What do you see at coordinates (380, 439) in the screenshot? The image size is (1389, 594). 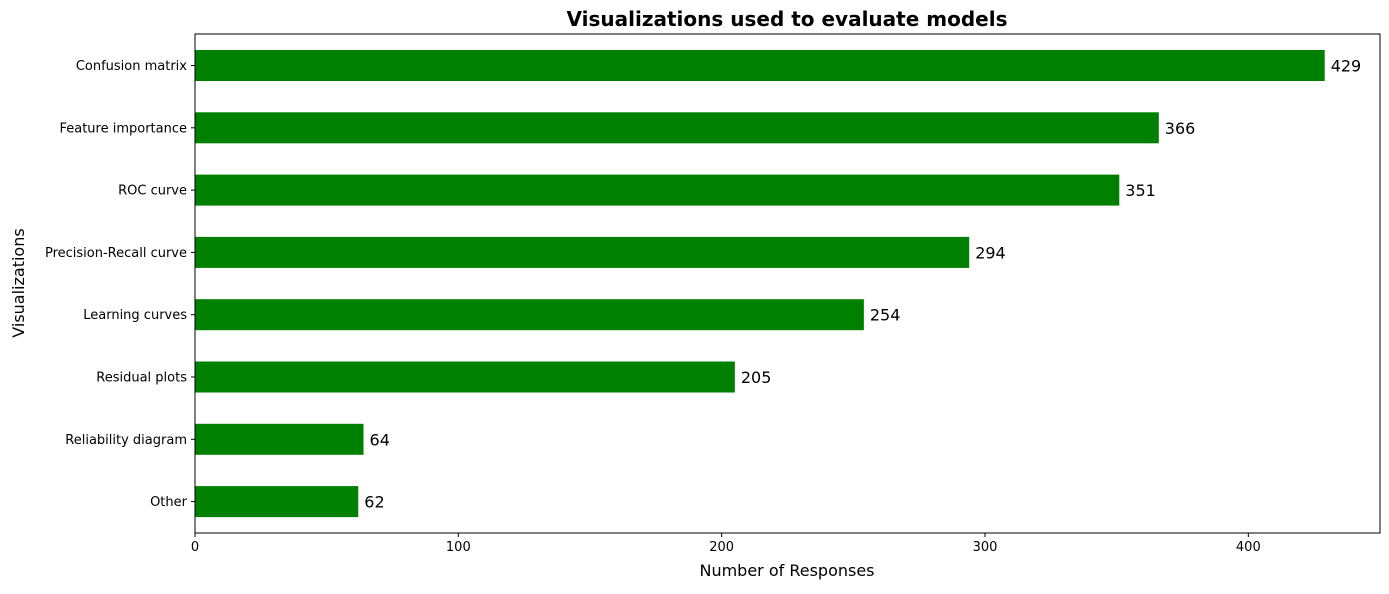 I see `value-label: 64` at bounding box center [380, 439].